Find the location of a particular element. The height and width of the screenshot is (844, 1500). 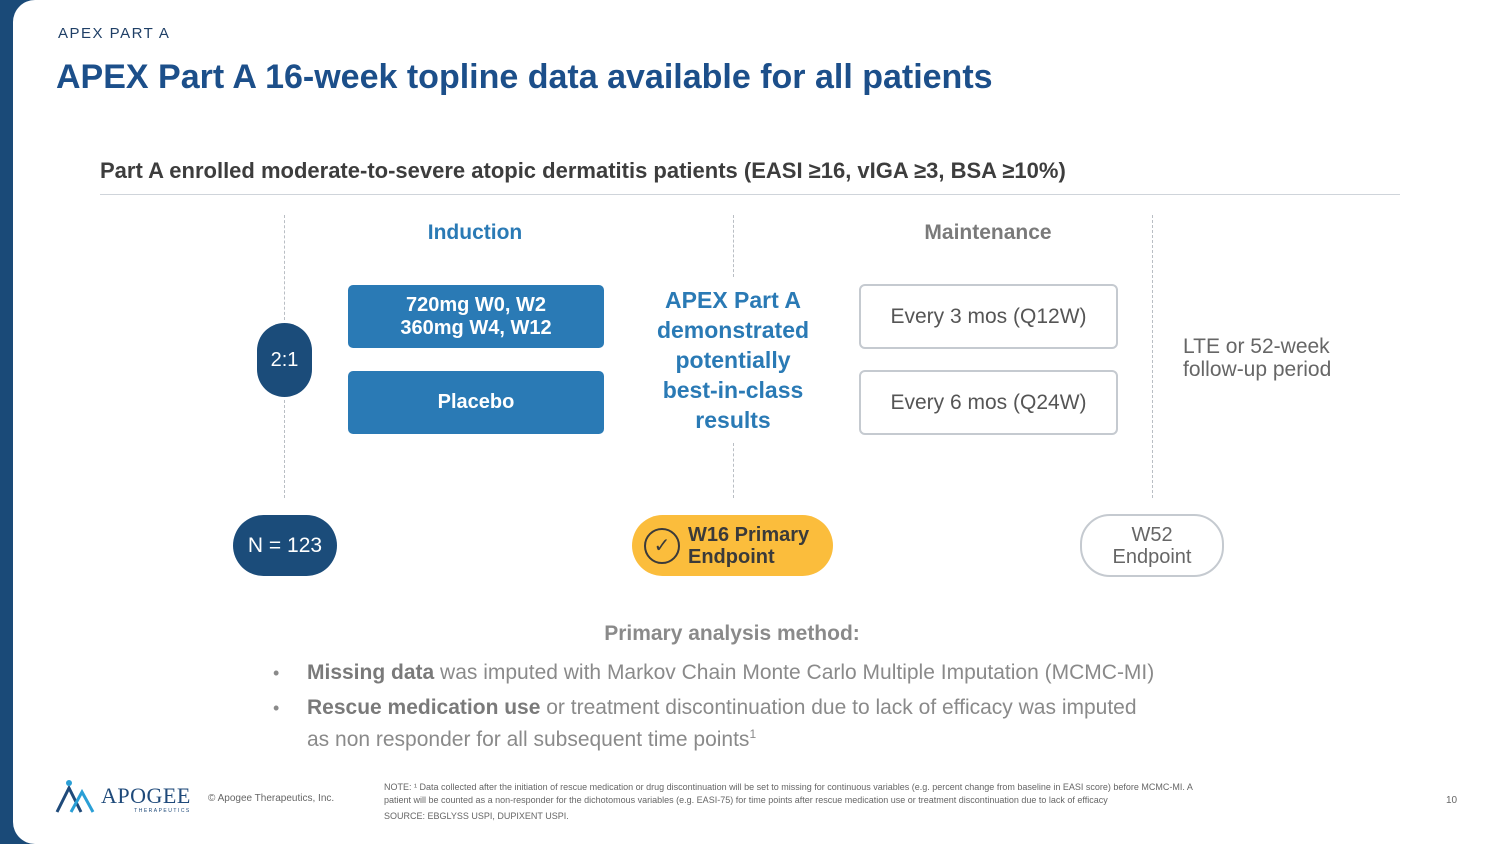

sample-size-pill: N = 123 is located at coordinates (285, 545).